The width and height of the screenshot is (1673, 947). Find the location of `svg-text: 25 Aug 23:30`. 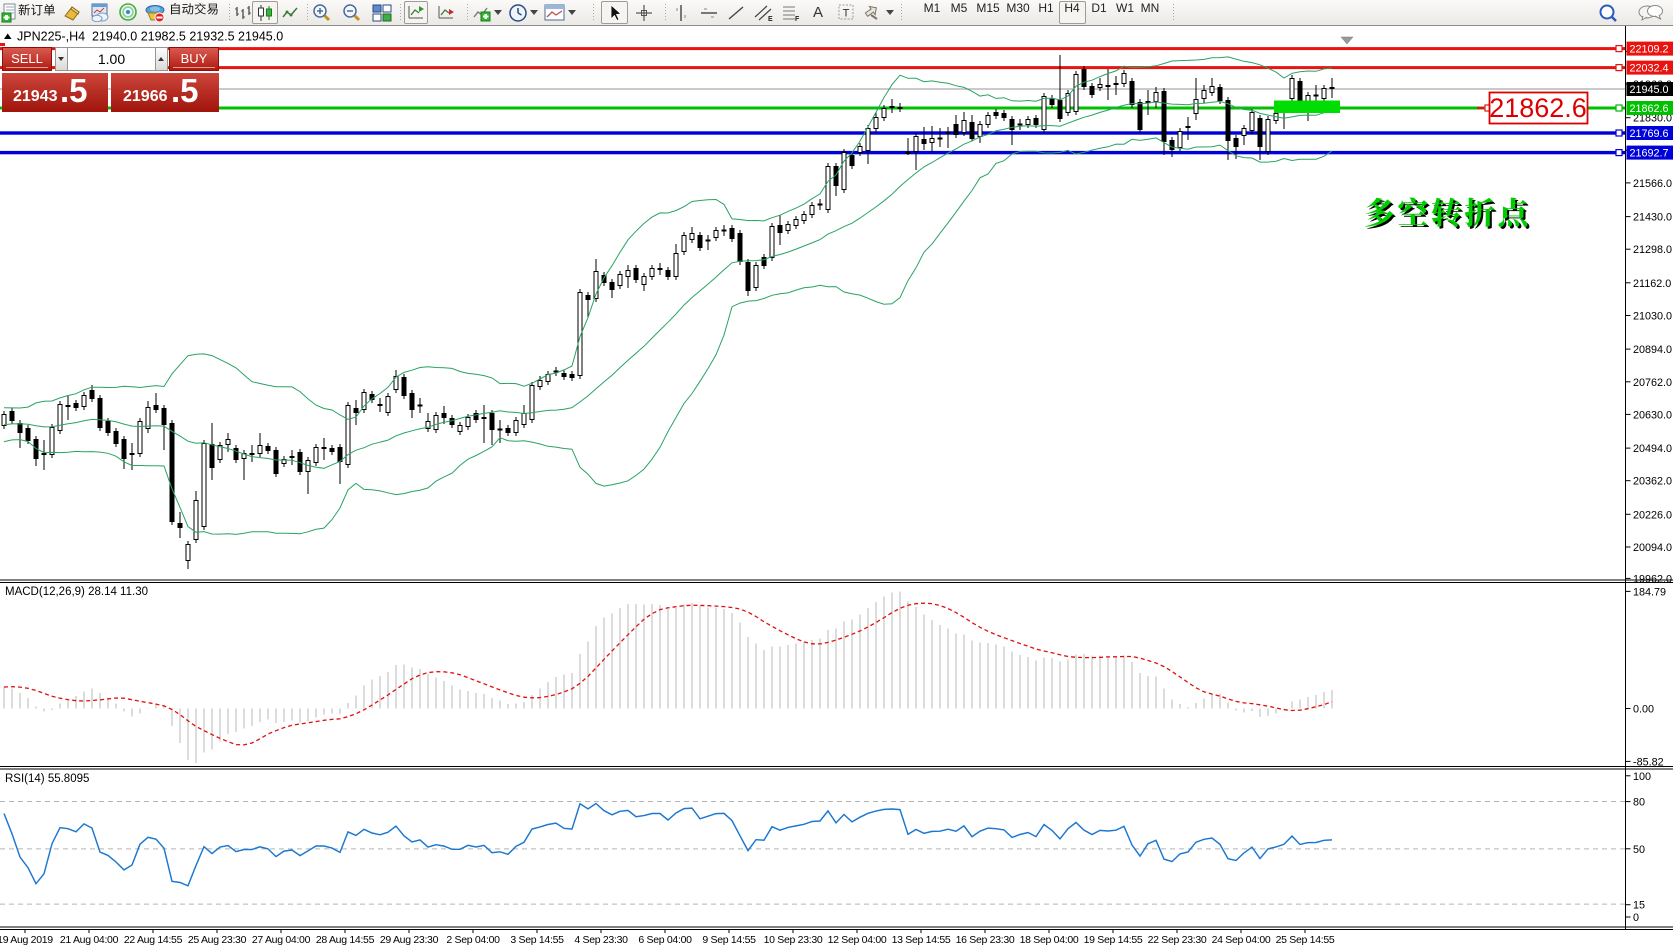

svg-text: 25 Aug 23:30 is located at coordinates (217, 940).